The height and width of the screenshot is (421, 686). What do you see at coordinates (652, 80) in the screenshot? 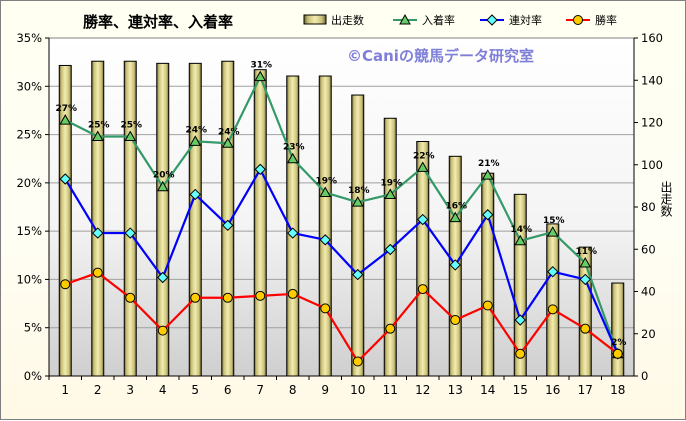
I see `right-tick-label: 140` at bounding box center [652, 80].